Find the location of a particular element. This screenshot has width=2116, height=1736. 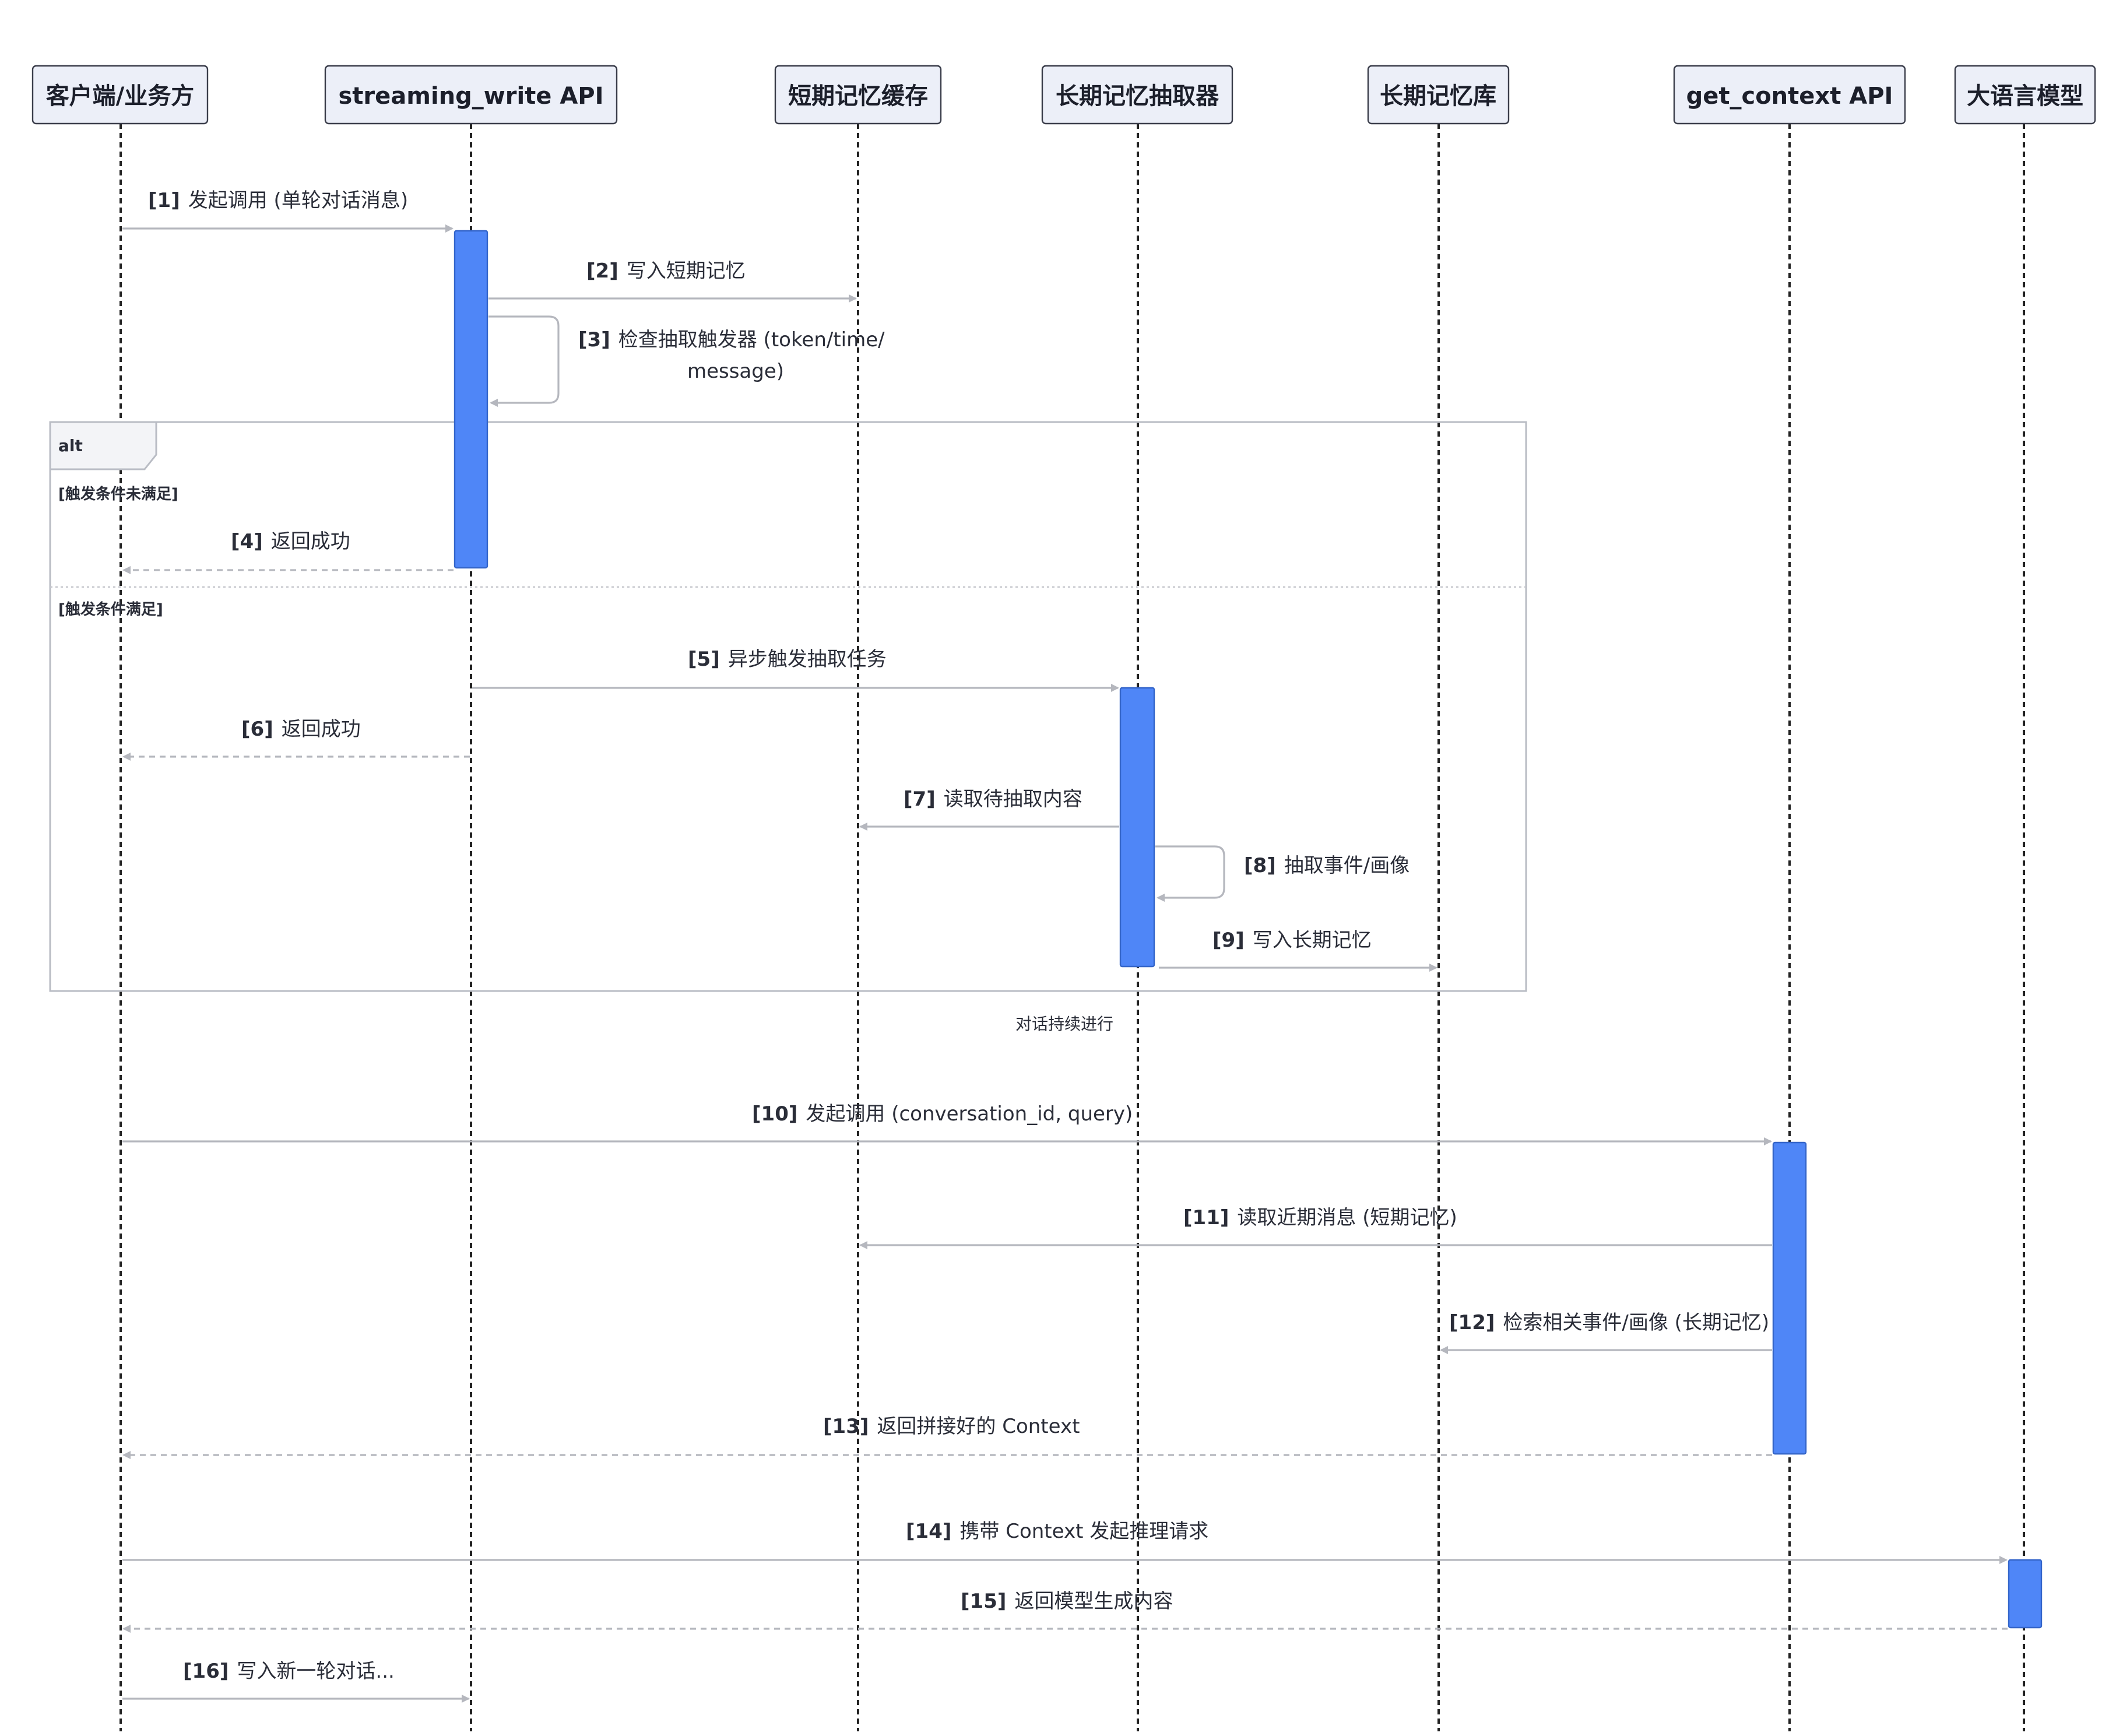

message-7: [7] 读取待抽取内容 is located at coordinates (989, 809).